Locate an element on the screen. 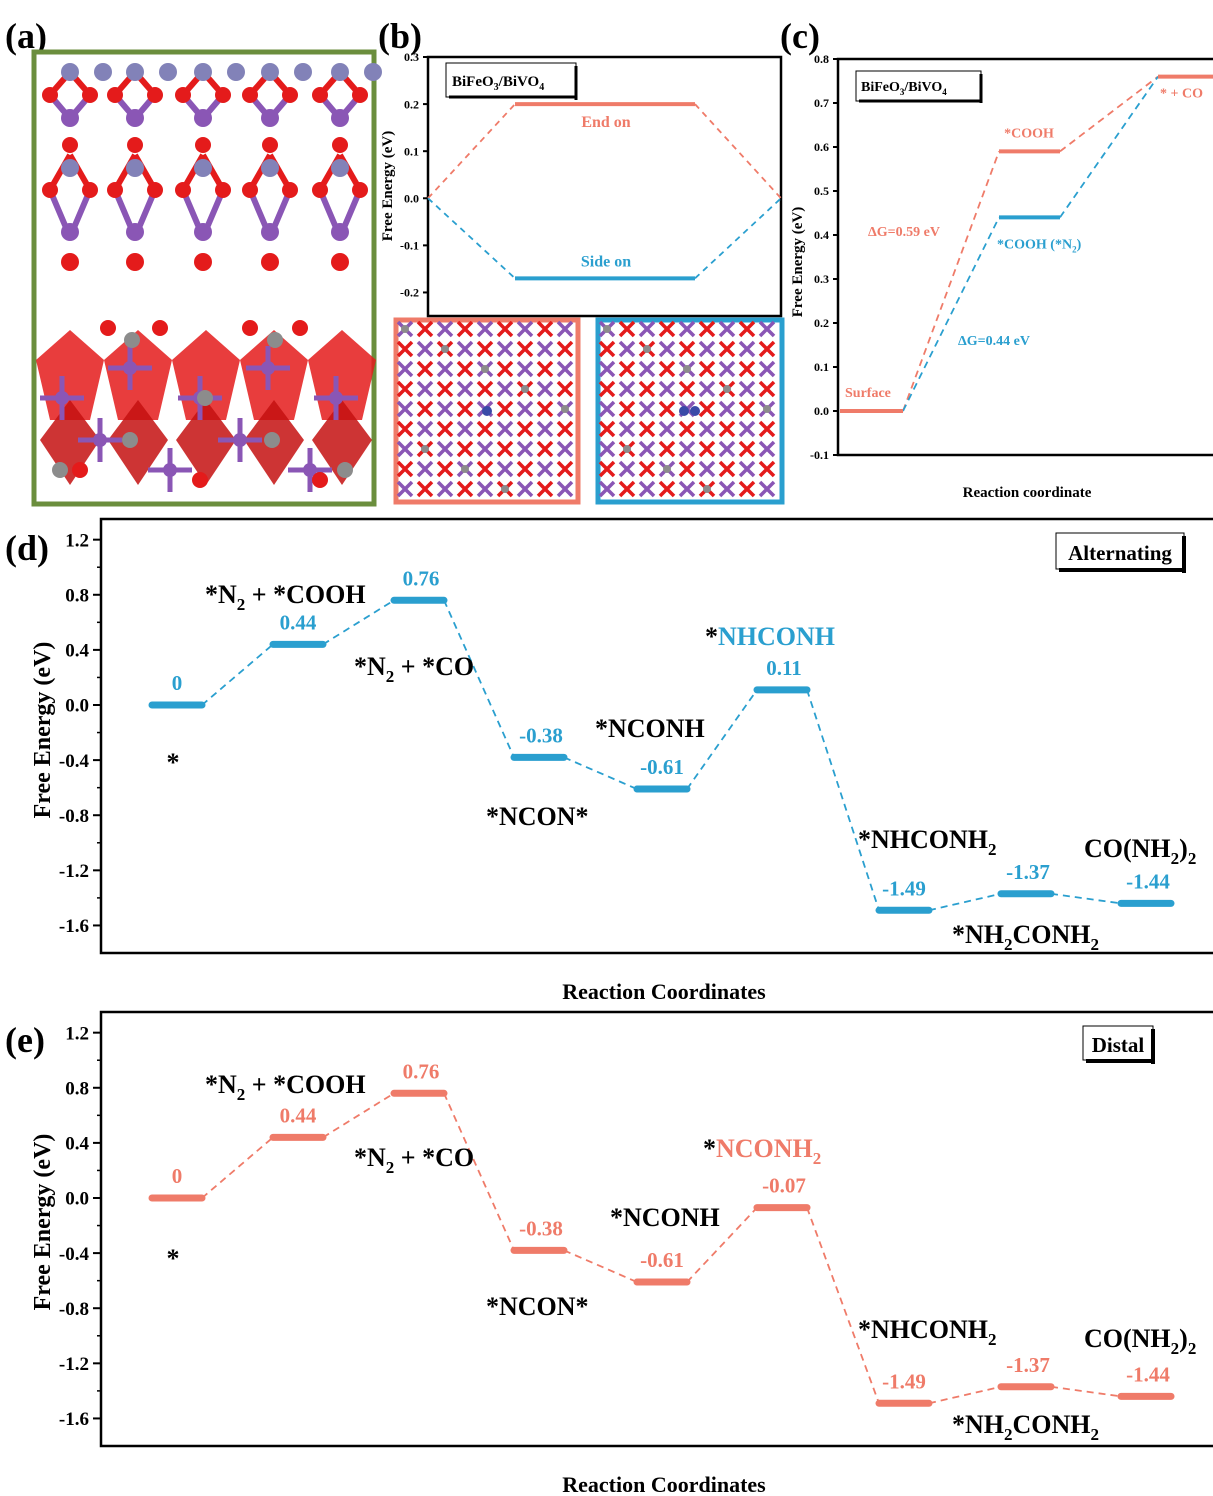 This screenshot has width=1213, height=1496. panel-label-a: (a) is located at coordinates (26, 36).